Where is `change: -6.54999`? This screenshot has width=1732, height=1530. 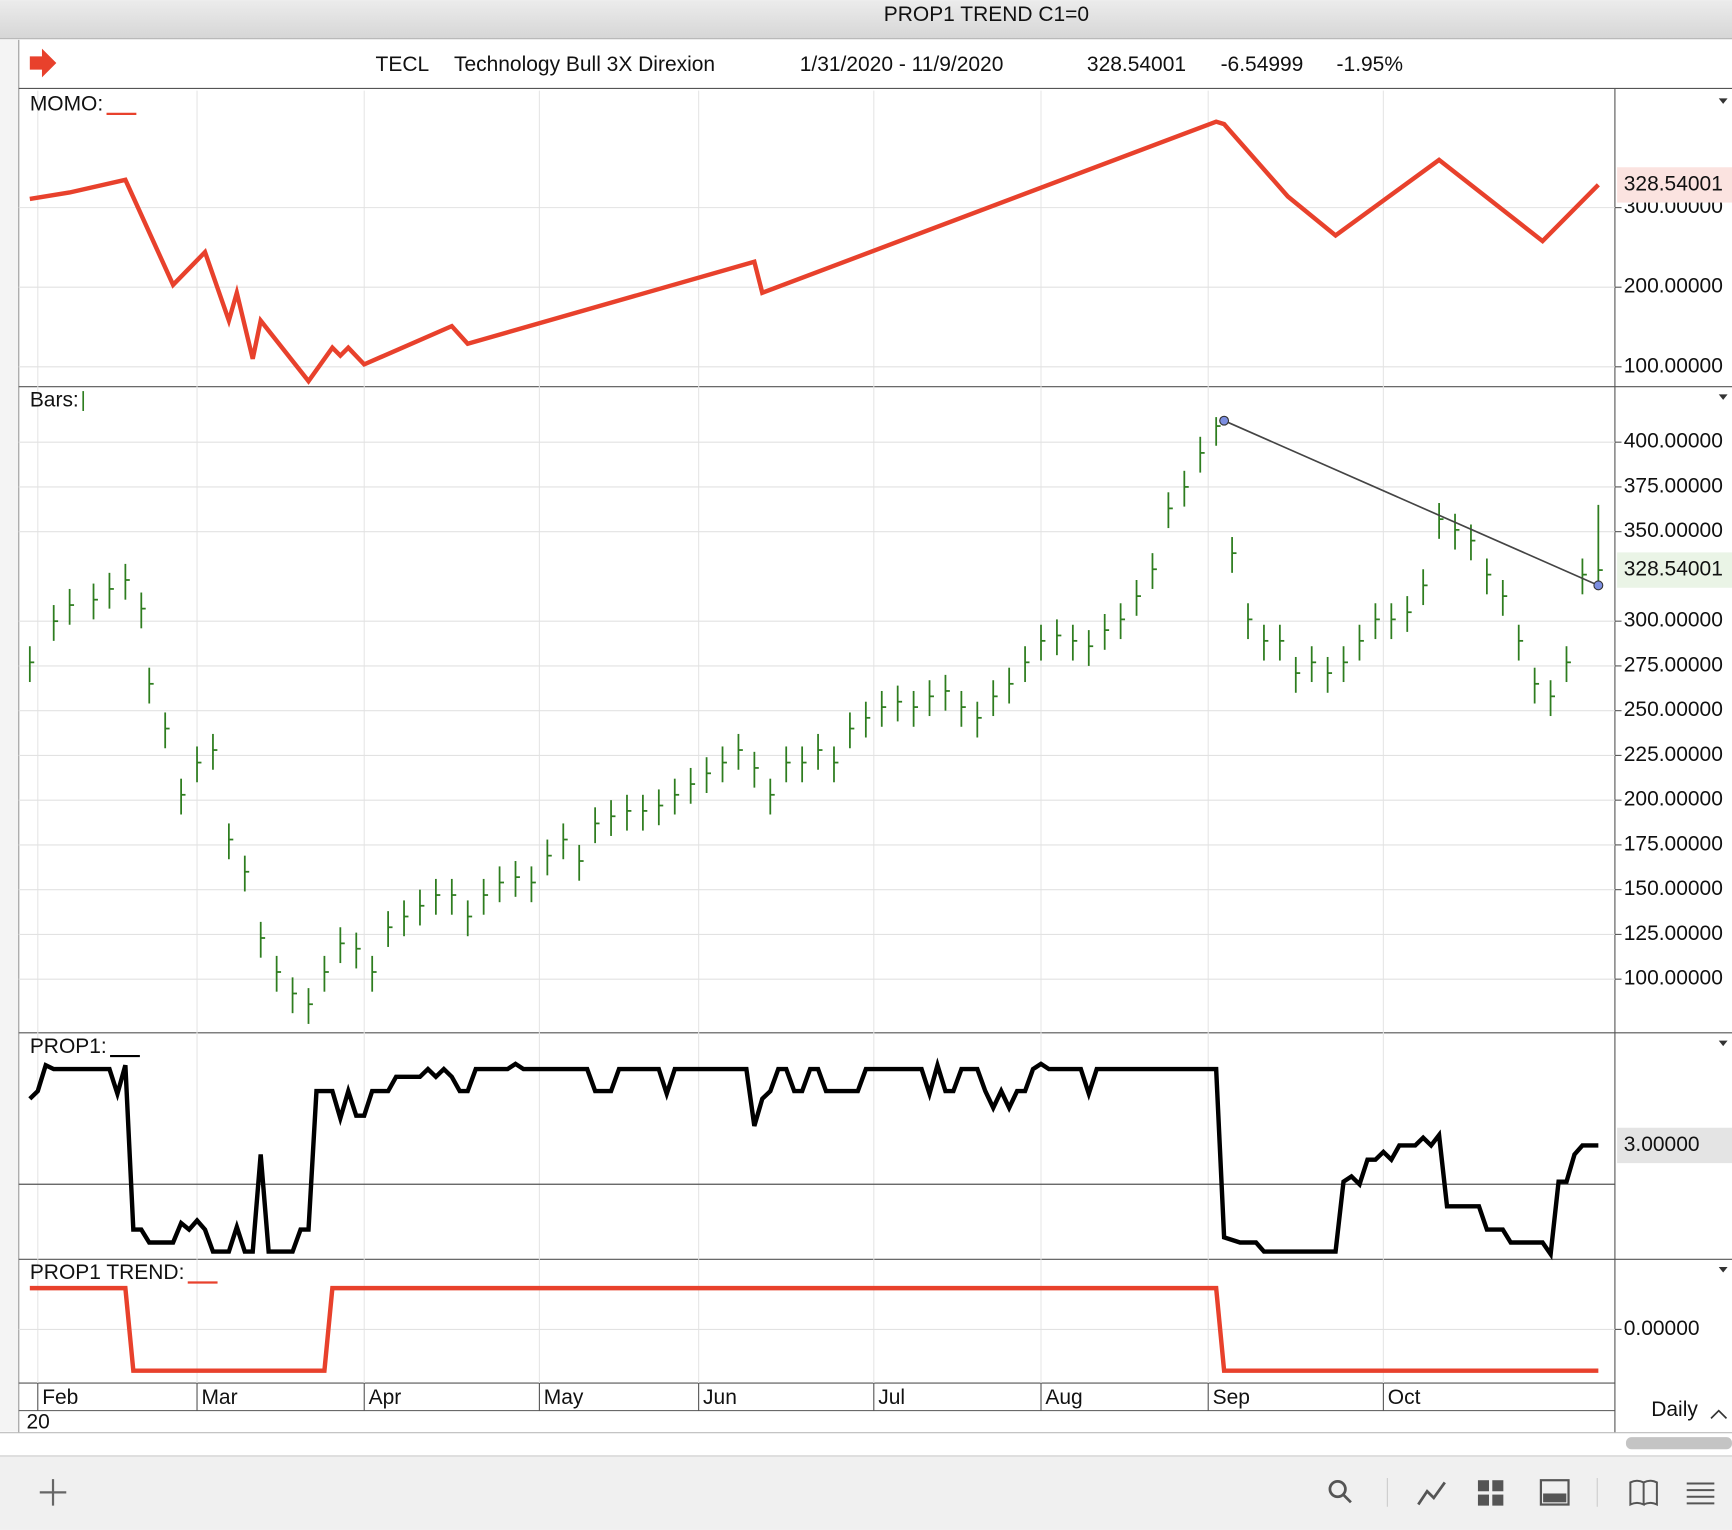 change: -6.54999 is located at coordinates (1262, 64).